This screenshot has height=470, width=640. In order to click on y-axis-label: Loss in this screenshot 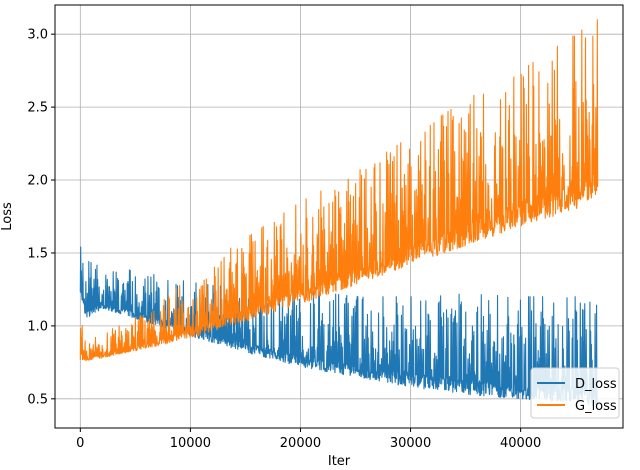, I will do `click(7, 216)`.